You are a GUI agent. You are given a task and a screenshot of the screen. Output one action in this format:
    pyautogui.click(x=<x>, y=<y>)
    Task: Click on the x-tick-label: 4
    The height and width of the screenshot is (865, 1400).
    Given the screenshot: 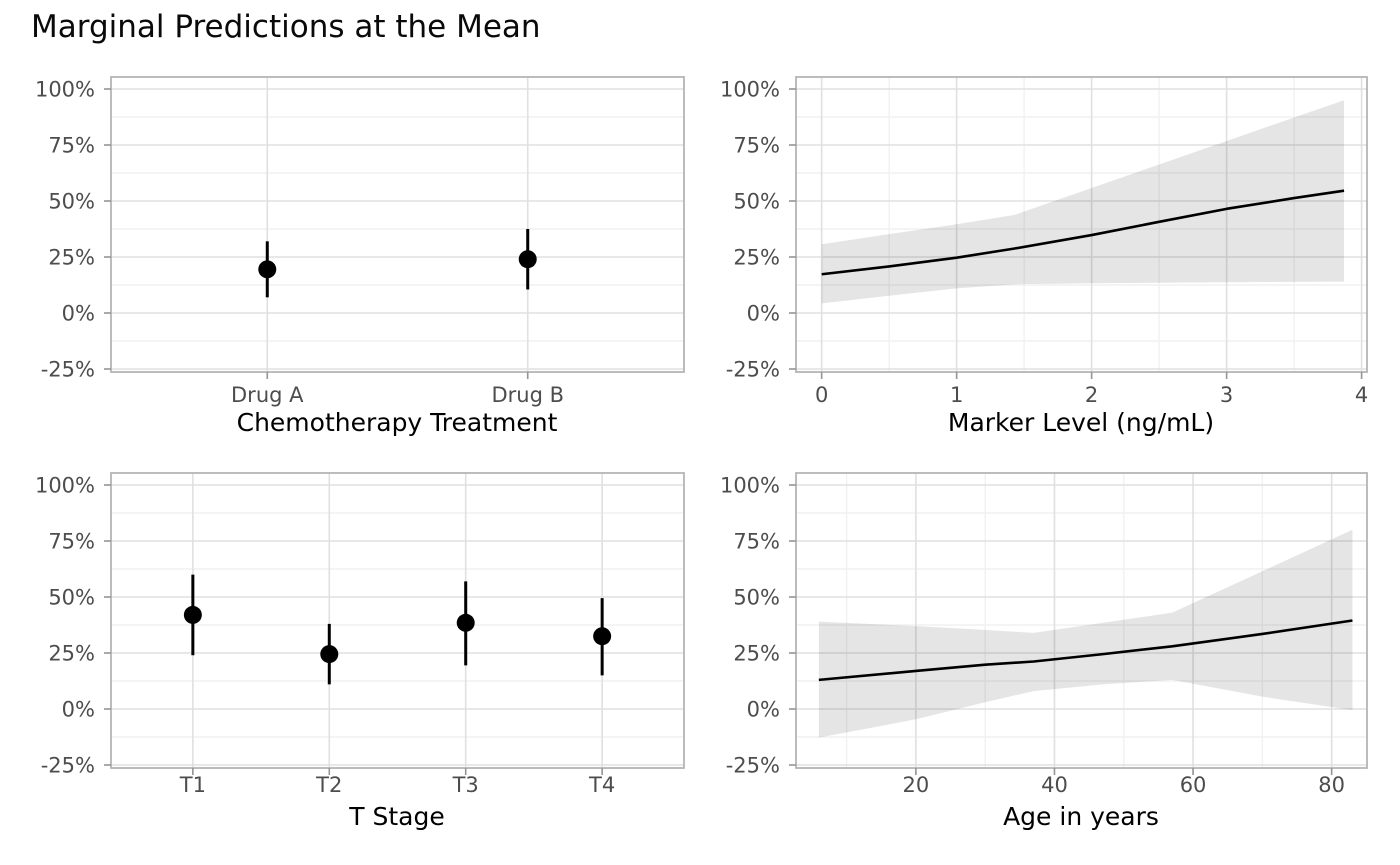 What is the action you would take?
    pyautogui.click(x=1361, y=395)
    